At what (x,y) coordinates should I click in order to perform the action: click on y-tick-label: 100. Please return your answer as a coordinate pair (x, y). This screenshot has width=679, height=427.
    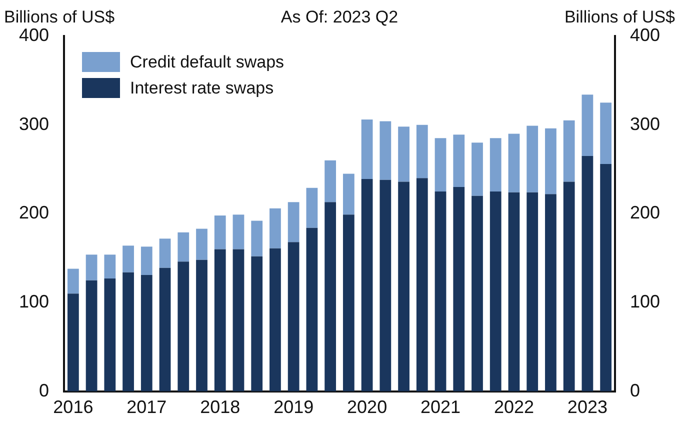
    Looking at the image, I should click on (33, 302).